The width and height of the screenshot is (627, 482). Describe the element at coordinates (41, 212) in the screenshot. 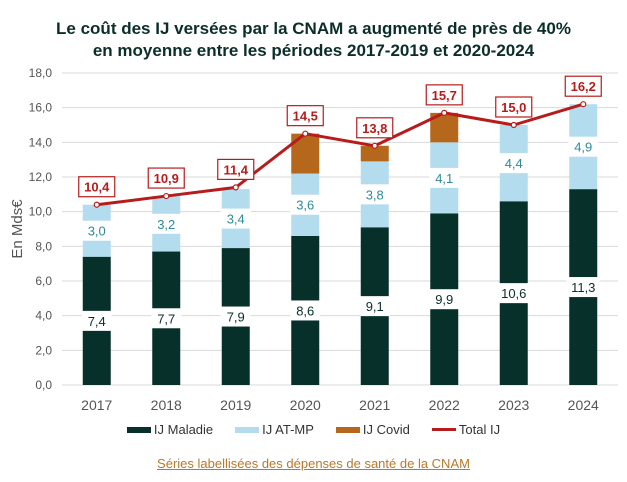

I see `y-tick-label: 10,0` at that location.